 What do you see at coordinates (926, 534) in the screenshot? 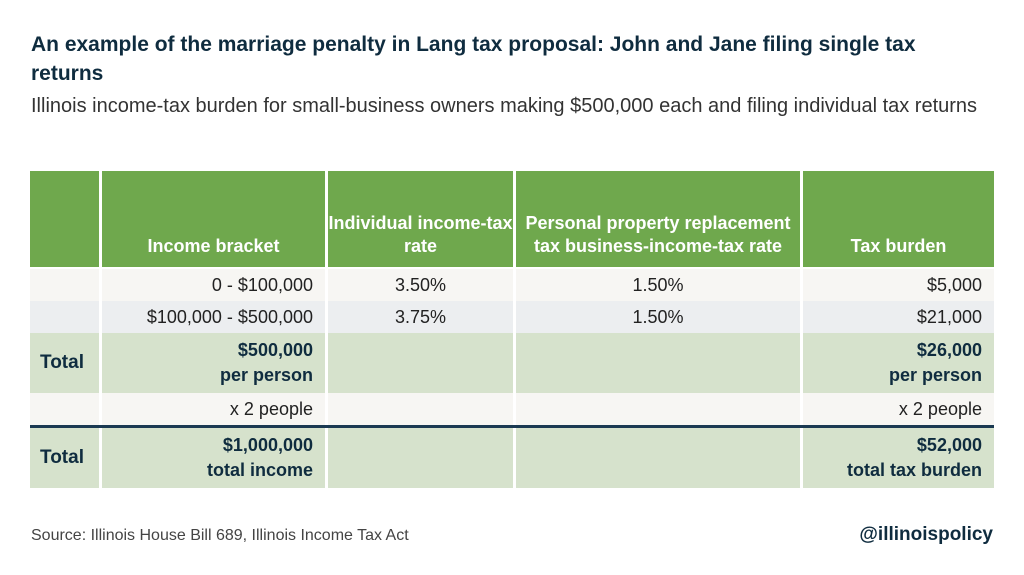
I see `brand-handle: @illinoispolicy` at bounding box center [926, 534].